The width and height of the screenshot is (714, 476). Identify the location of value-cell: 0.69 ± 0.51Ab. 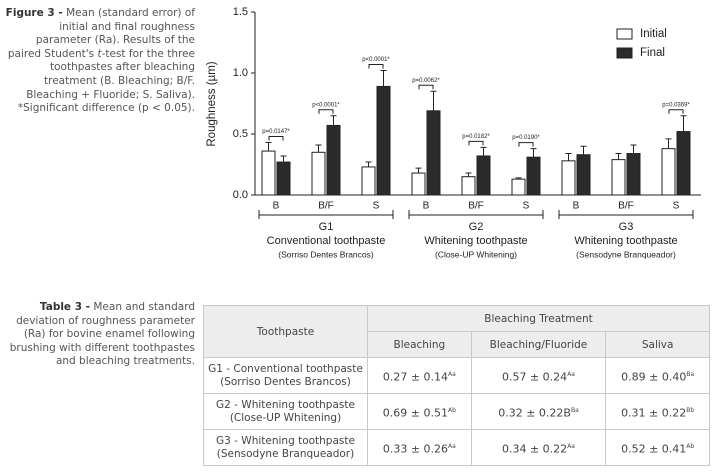
(419, 411).